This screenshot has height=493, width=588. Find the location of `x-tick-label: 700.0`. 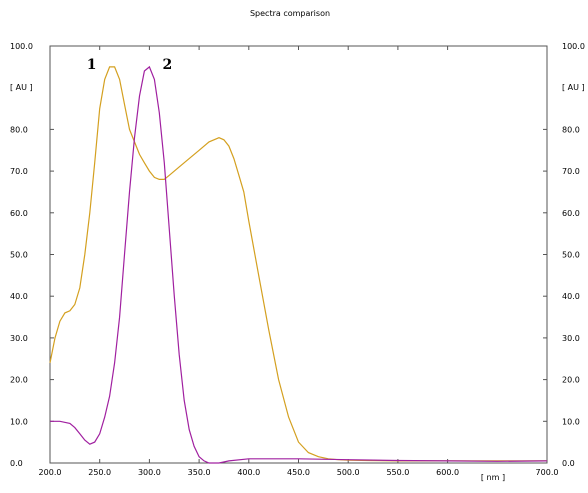

x-tick-label: 700.0 is located at coordinates (547, 472).